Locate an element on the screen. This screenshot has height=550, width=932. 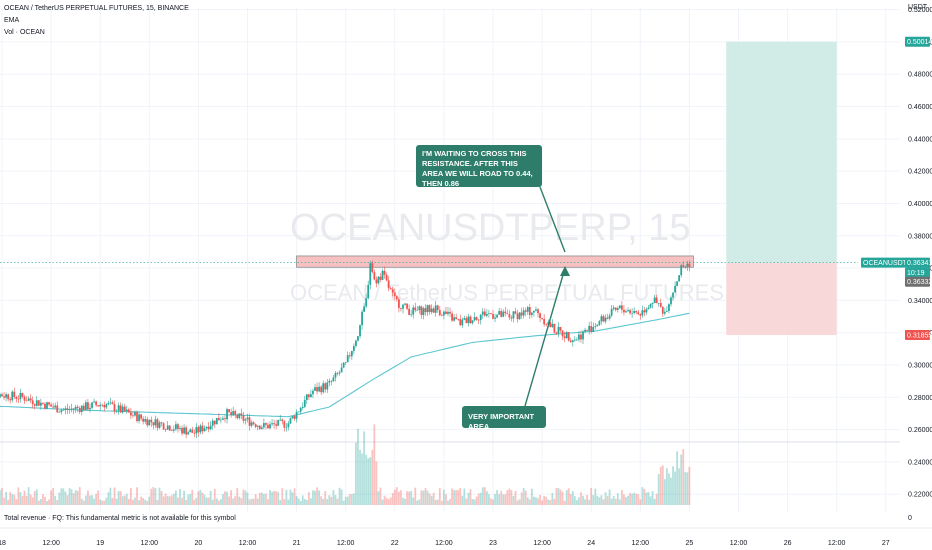
volume-indicator-legend: Vol · OCEAN is located at coordinates (24, 32).